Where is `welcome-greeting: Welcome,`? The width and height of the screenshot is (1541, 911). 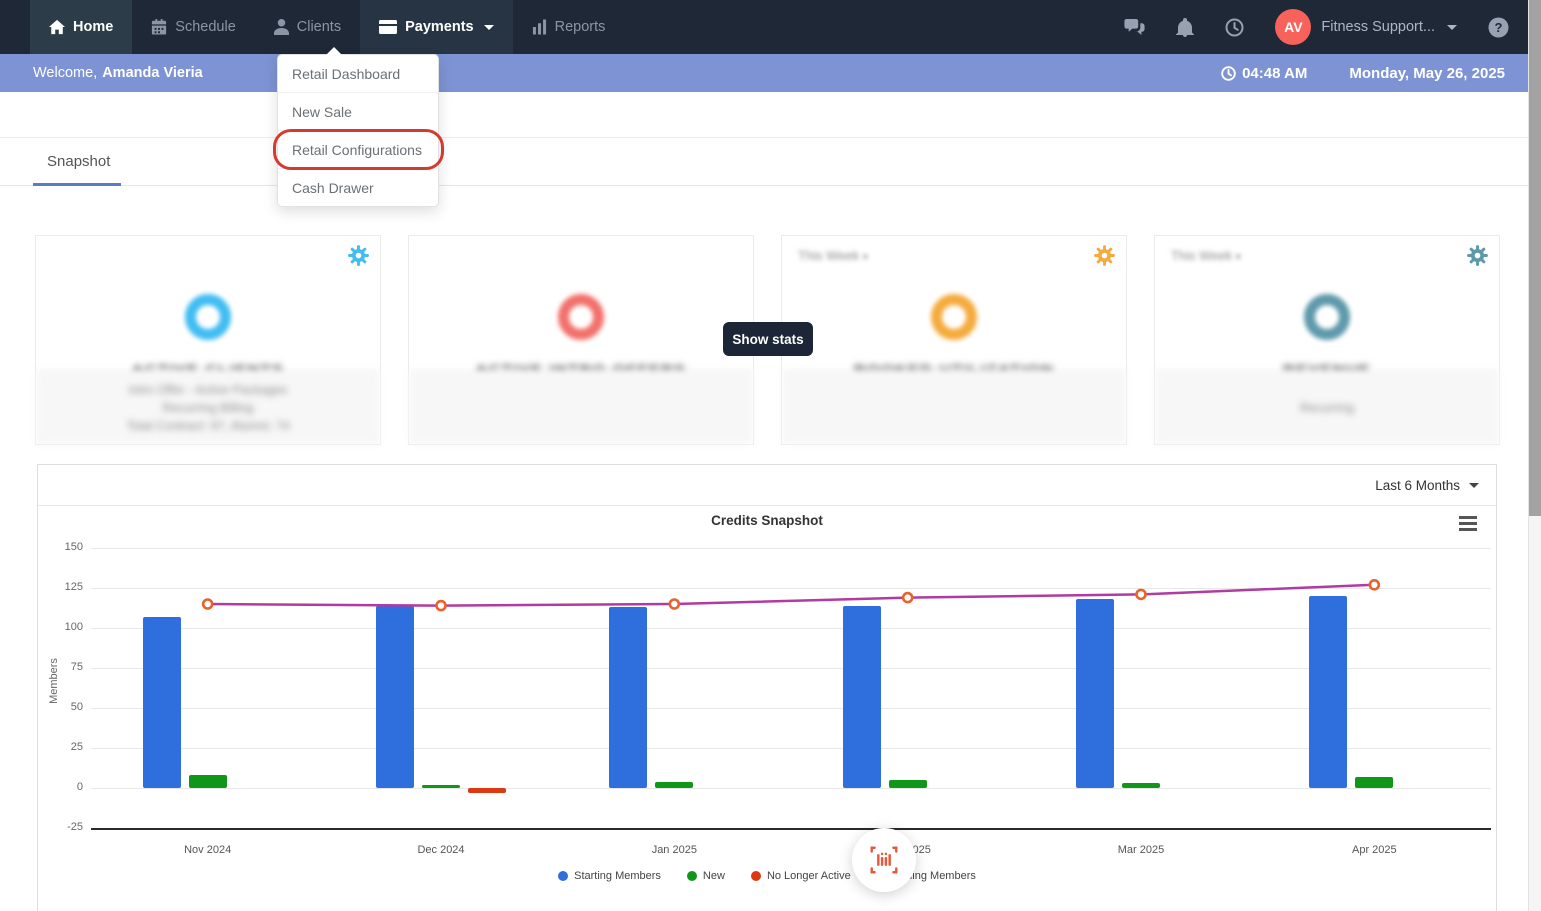 welcome-greeting: Welcome, is located at coordinates (65, 73).